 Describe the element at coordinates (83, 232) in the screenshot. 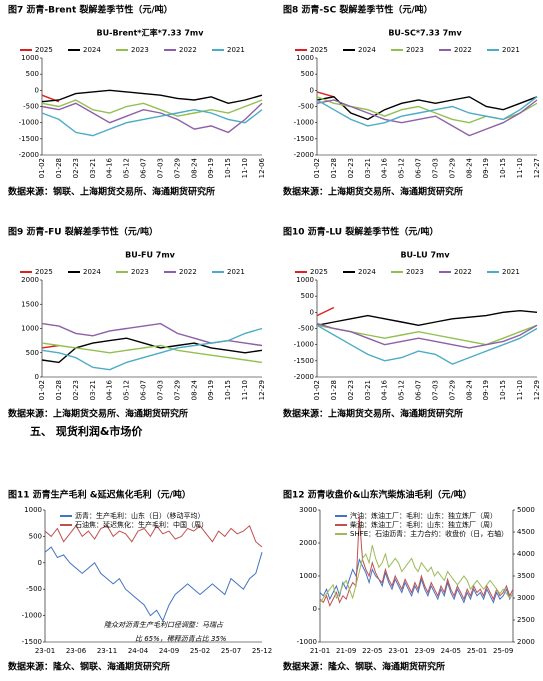

I see `figure-caption: 图9 沥青-FU 裂解差季节性（元/吨）` at that location.